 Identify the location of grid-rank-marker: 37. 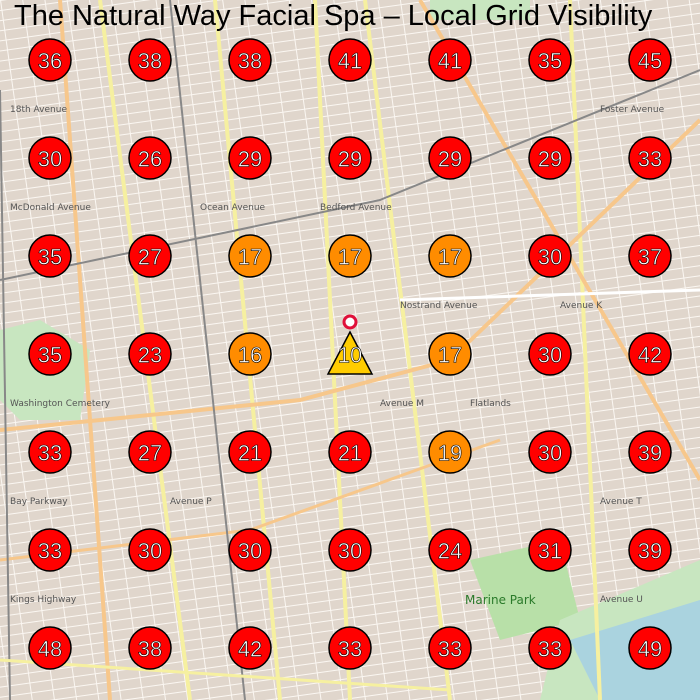
(650, 256).